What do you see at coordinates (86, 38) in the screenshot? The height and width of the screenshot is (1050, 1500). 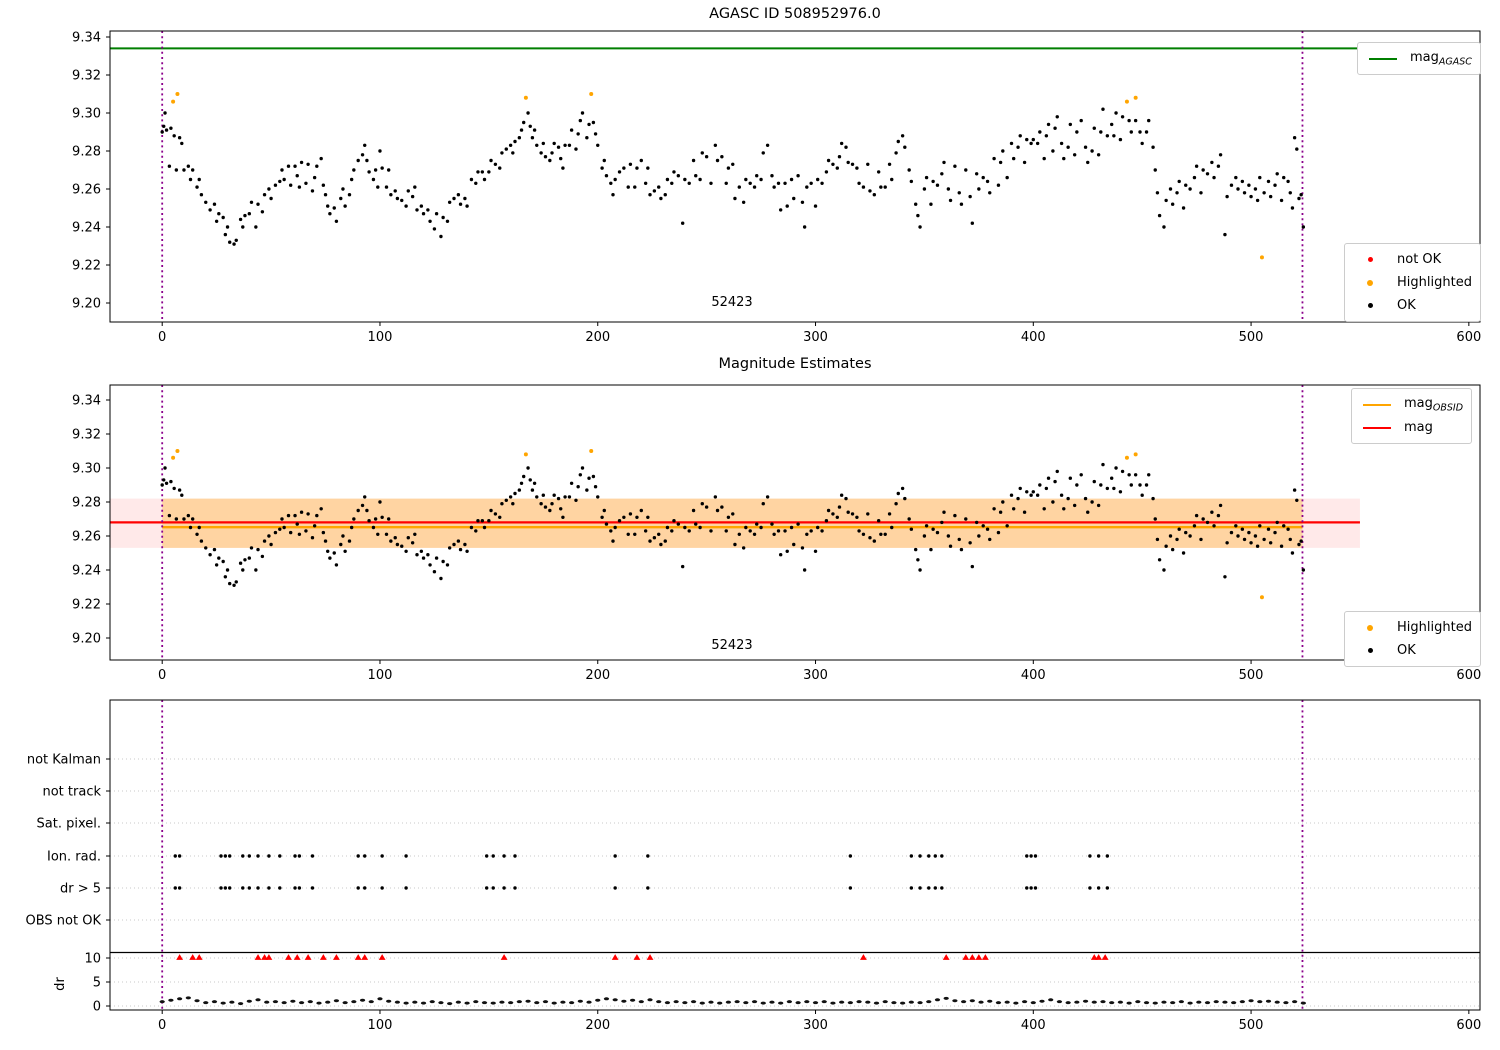 I see `y-tick-label: 9.34` at bounding box center [86, 38].